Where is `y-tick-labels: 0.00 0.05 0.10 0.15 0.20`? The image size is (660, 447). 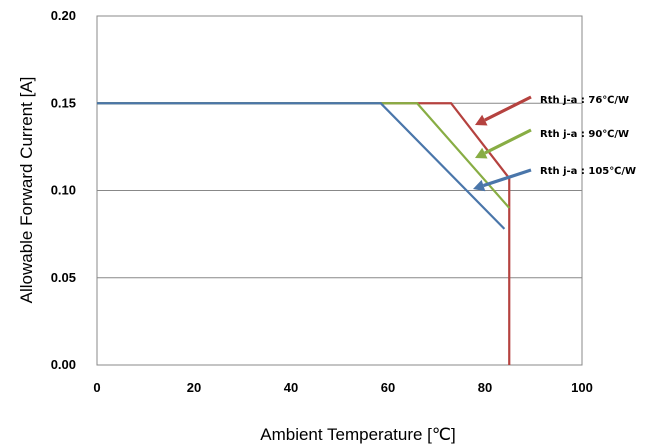
y-tick-labels: 0.00 0.05 0.10 0.15 0.20 is located at coordinates (63, 190).